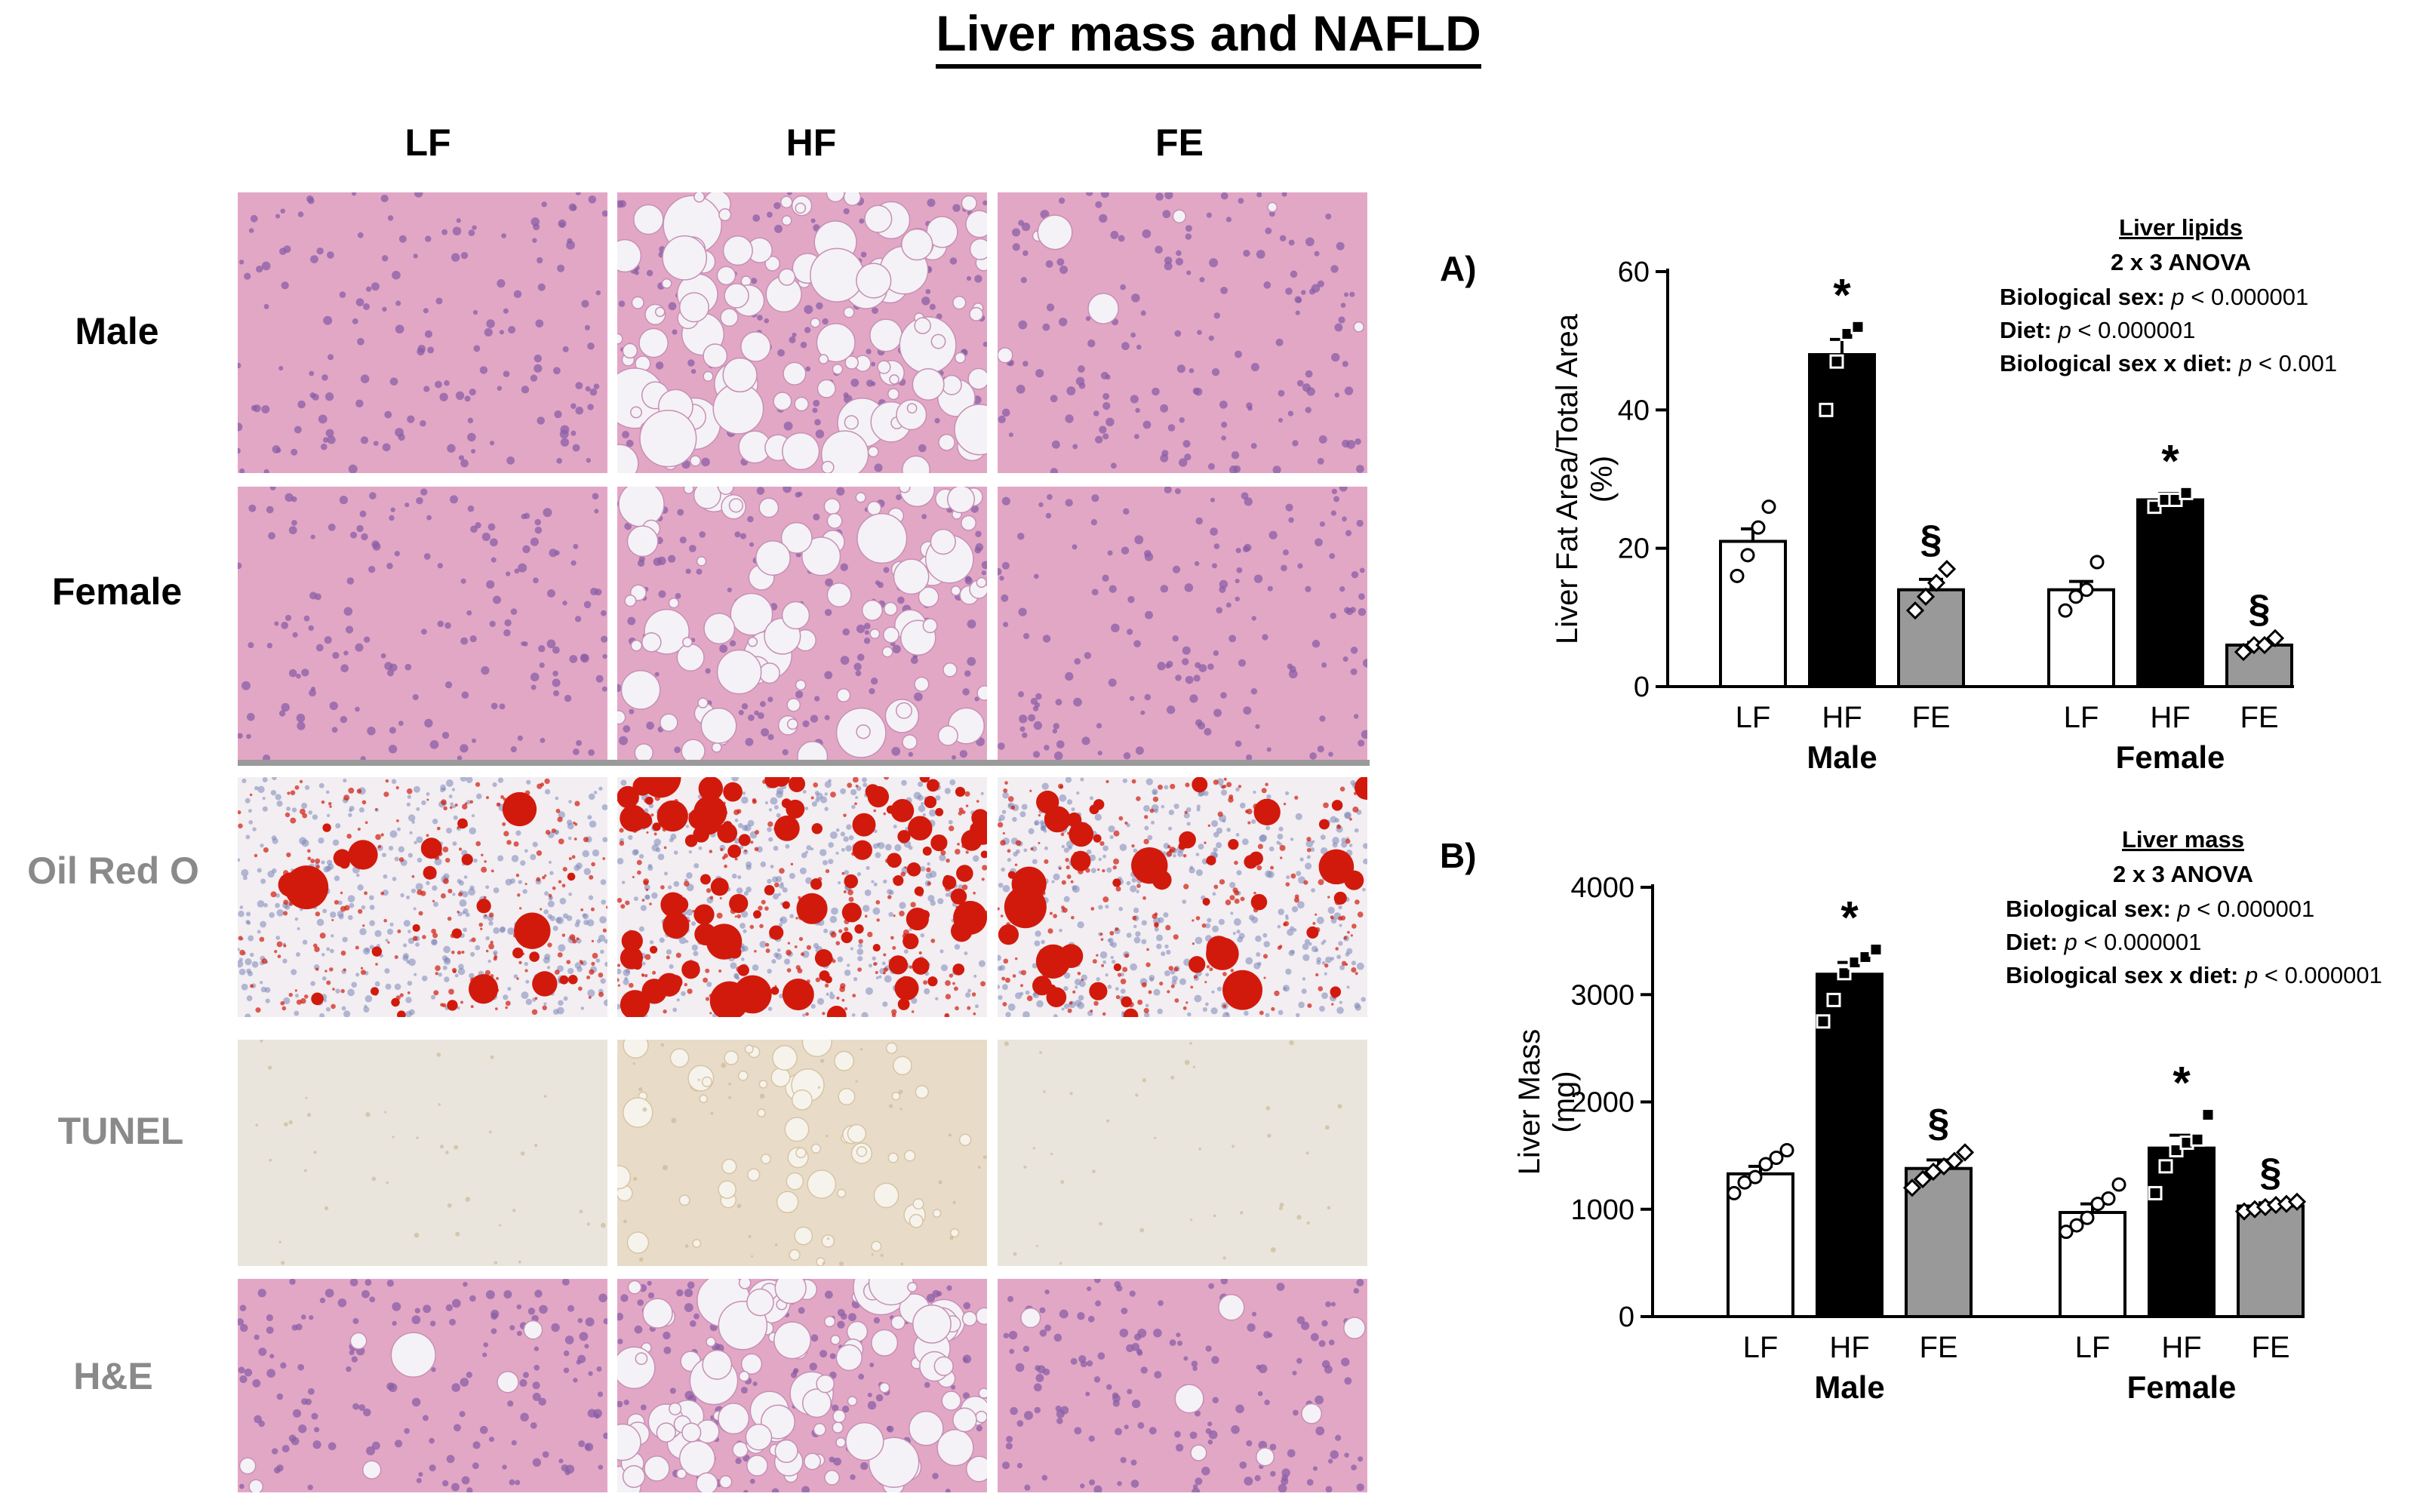 Image resolution: width=2417 pixels, height=1512 pixels. What do you see at coordinates (117, 331) in the screenshot?
I see `row-label-male: Male` at bounding box center [117, 331].